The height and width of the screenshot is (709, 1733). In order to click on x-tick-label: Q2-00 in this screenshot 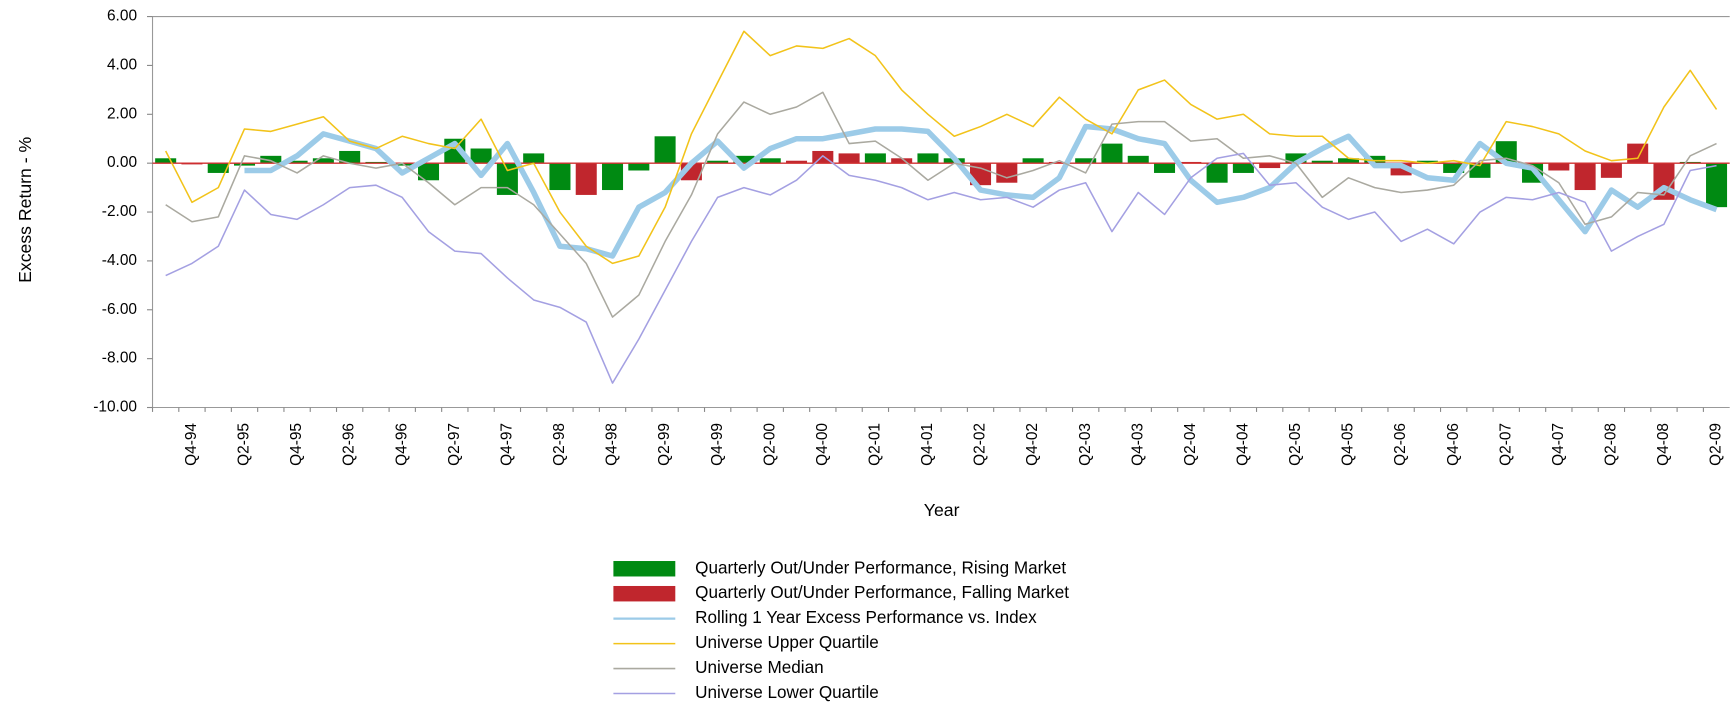, I will do `click(769, 444)`.